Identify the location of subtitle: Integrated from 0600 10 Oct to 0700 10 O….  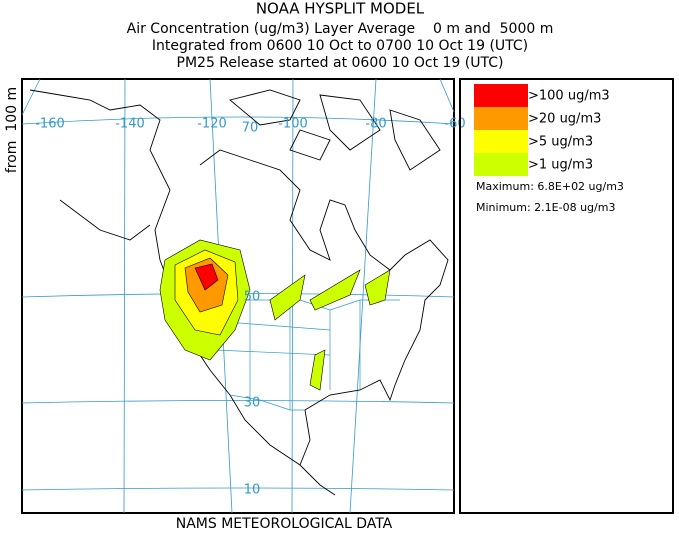
(340, 46).